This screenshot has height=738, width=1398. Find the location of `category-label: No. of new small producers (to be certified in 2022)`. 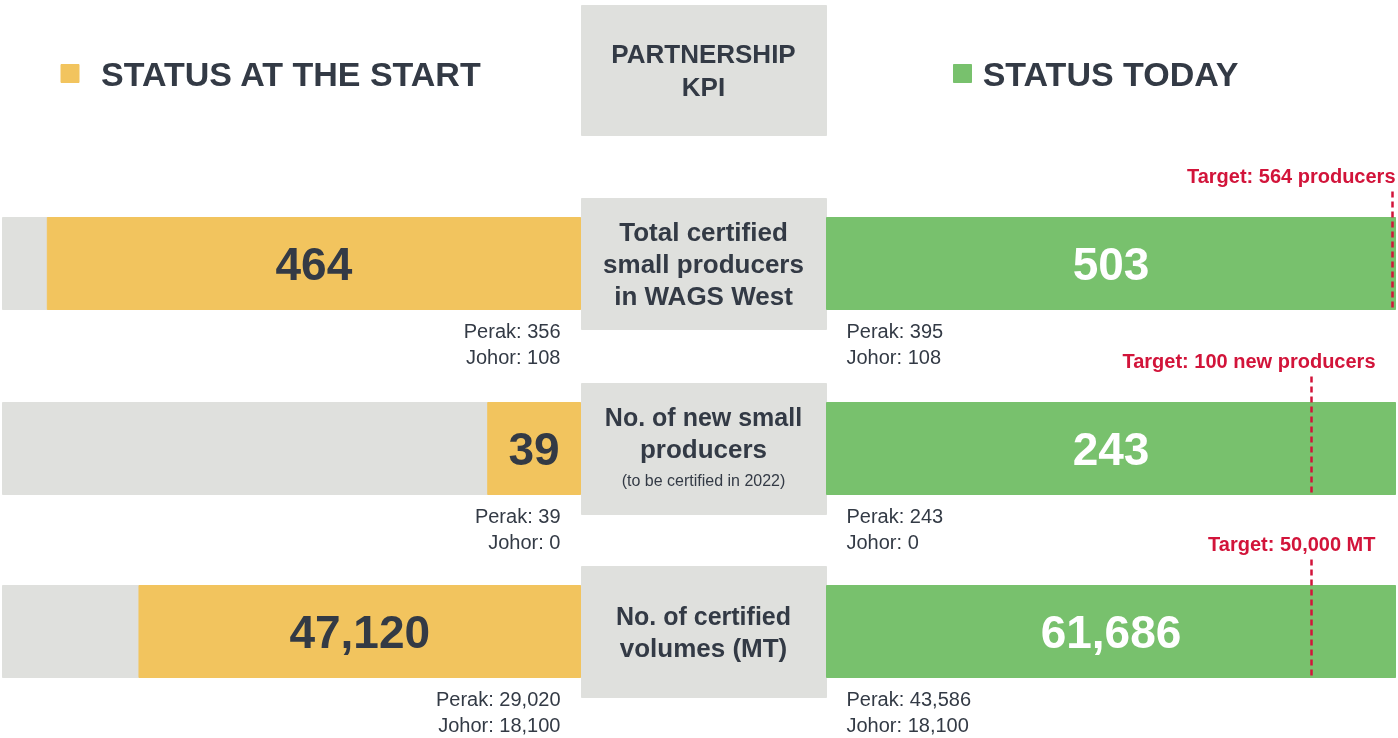

category-label: No. of new small producers (to be certified in 2022) is located at coordinates (703, 445).